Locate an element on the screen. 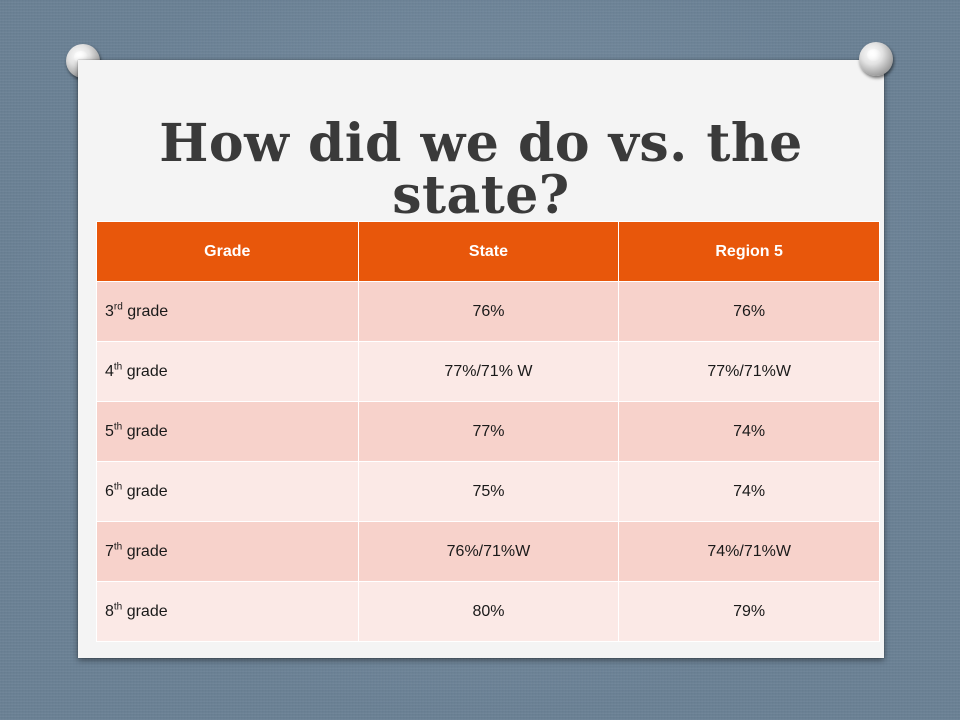 The width and height of the screenshot is (960, 720). state-cell: 80% is located at coordinates (488, 611).